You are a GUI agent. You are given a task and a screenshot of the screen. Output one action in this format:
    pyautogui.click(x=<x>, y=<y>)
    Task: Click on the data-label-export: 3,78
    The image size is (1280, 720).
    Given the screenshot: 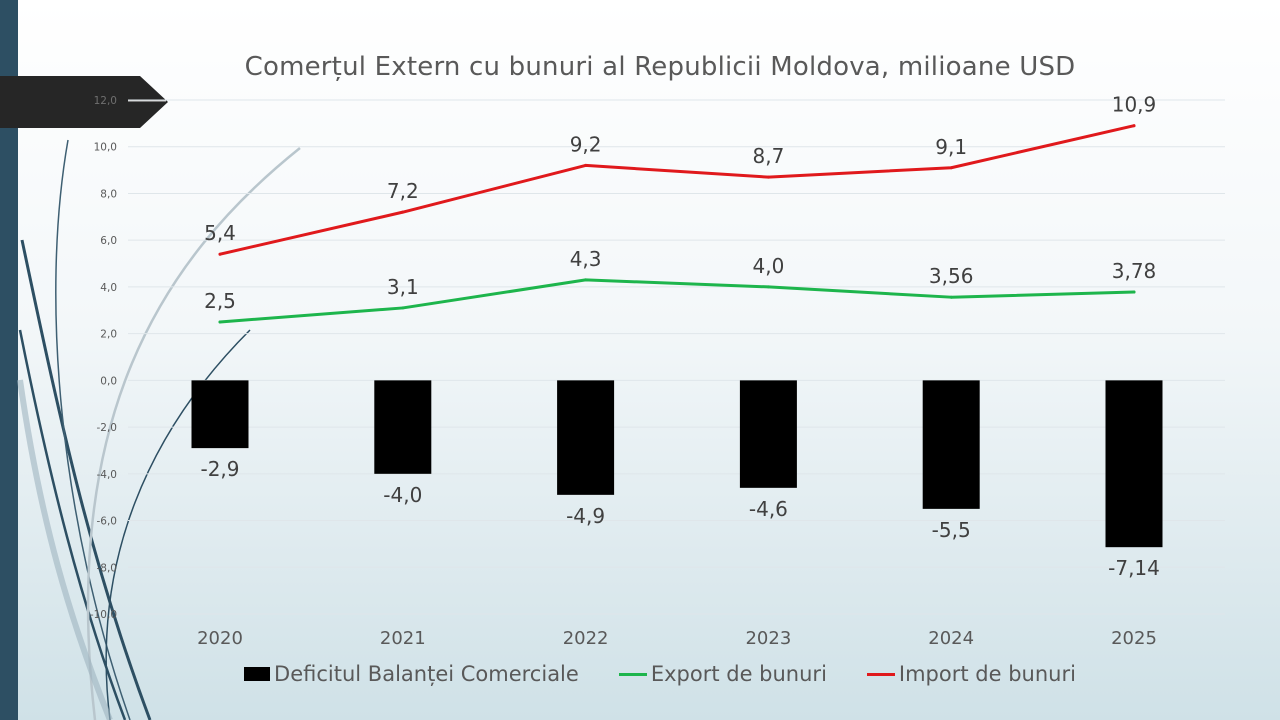 What is the action you would take?
    pyautogui.click(x=1134, y=271)
    